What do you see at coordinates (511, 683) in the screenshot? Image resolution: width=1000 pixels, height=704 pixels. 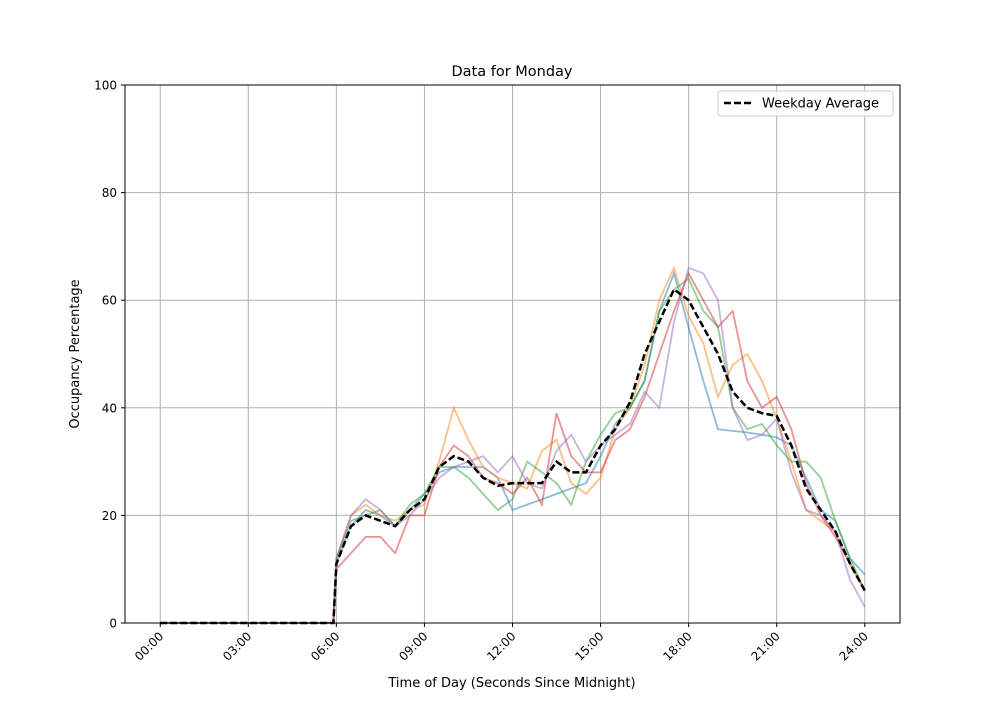 I see `x-axis-label: Time of Day (Seconds Since Midnight)` at bounding box center [511, 683].